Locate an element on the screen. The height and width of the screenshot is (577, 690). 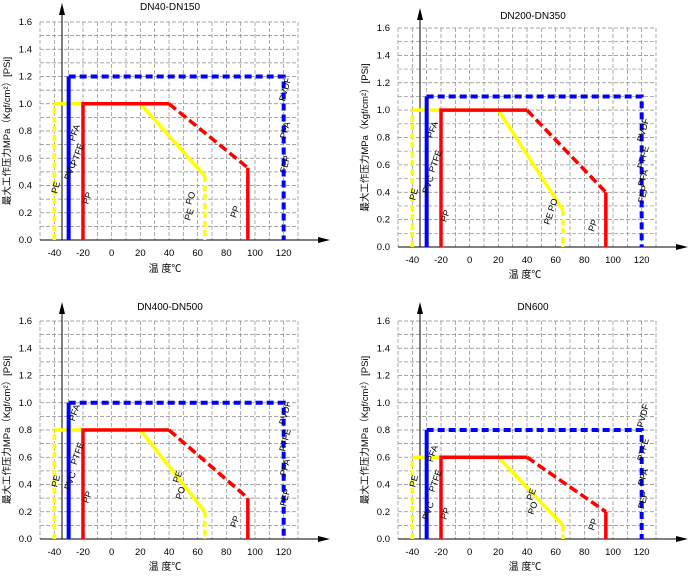
y-axis-label: 最大工作压力MPa（Kgf/cm²）[PSi] is located at coordinates (365, 430).